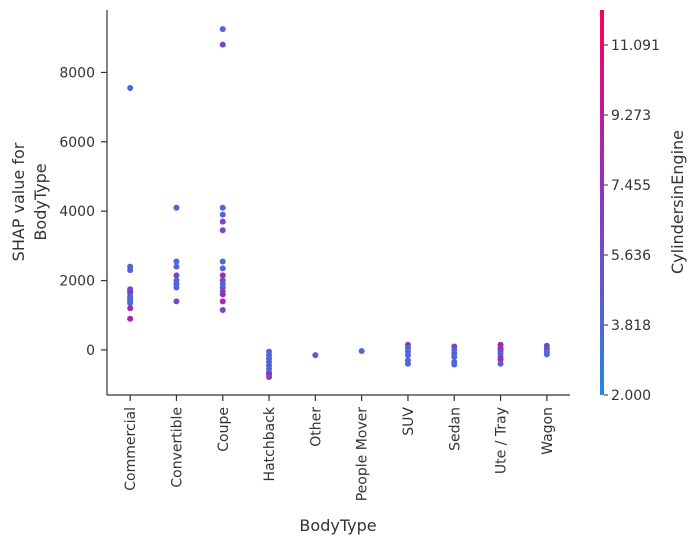  Describe the element at coordinates (270, 443) in the screenshot. I see `x-tick-label: Hatchback` at that location.